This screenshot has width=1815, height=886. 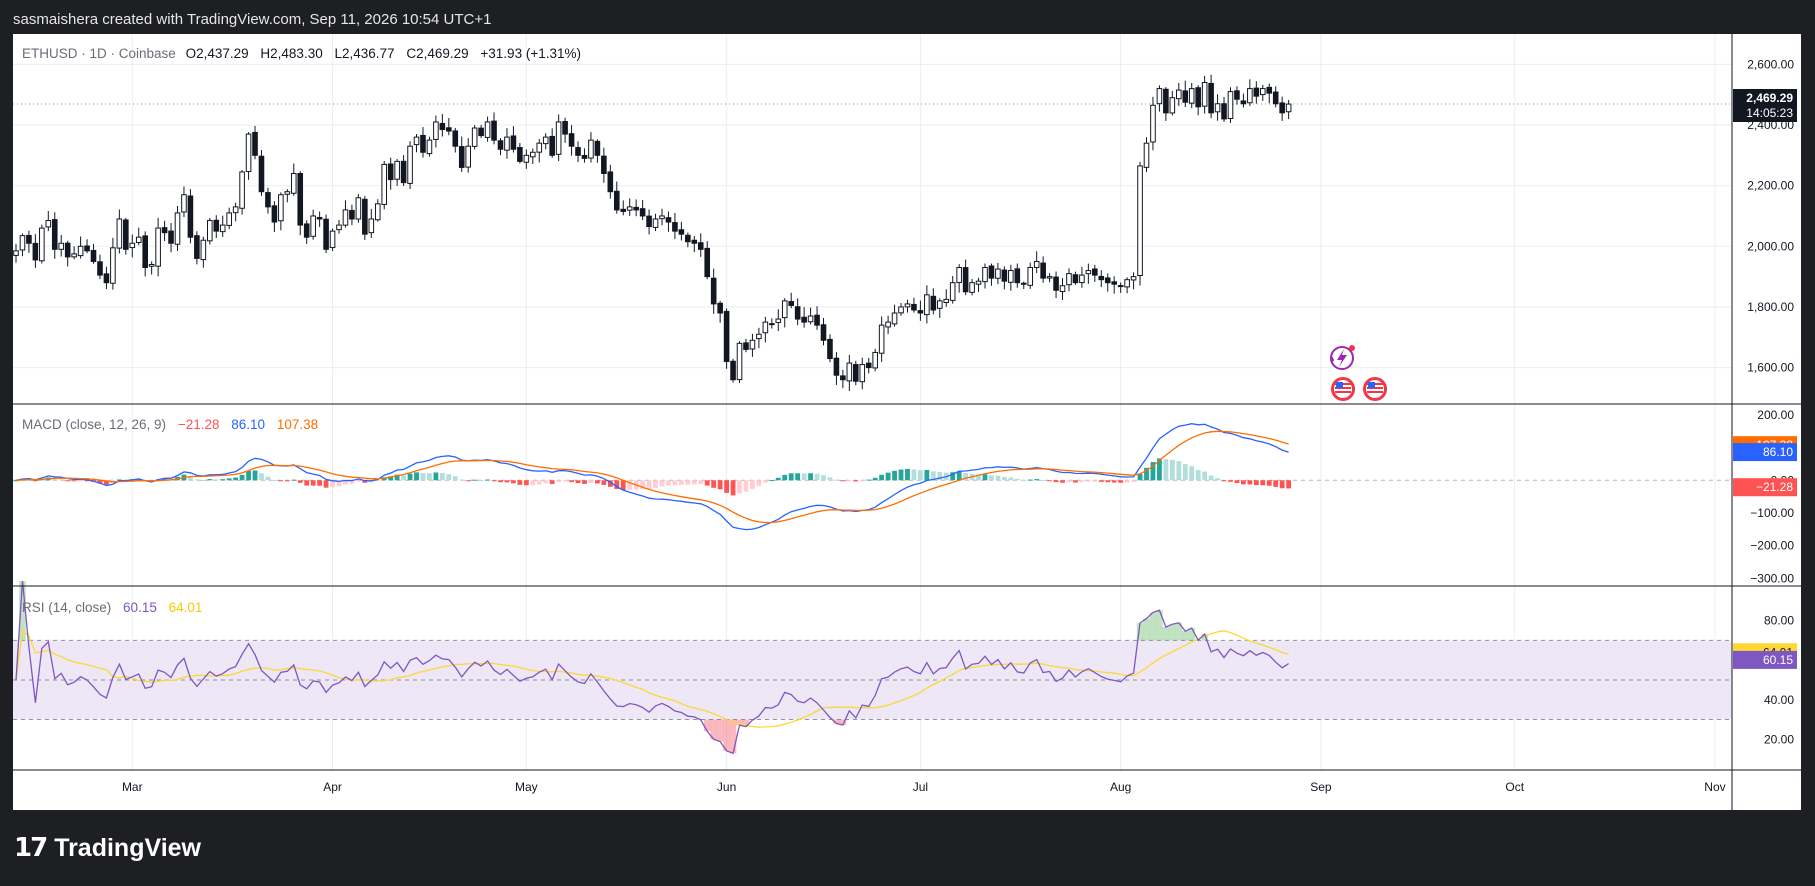 What do you see at coordinates (1342, 357) in the screenshot?
I see `lightning-bolt-icon` at bounding box center [1342, 357].